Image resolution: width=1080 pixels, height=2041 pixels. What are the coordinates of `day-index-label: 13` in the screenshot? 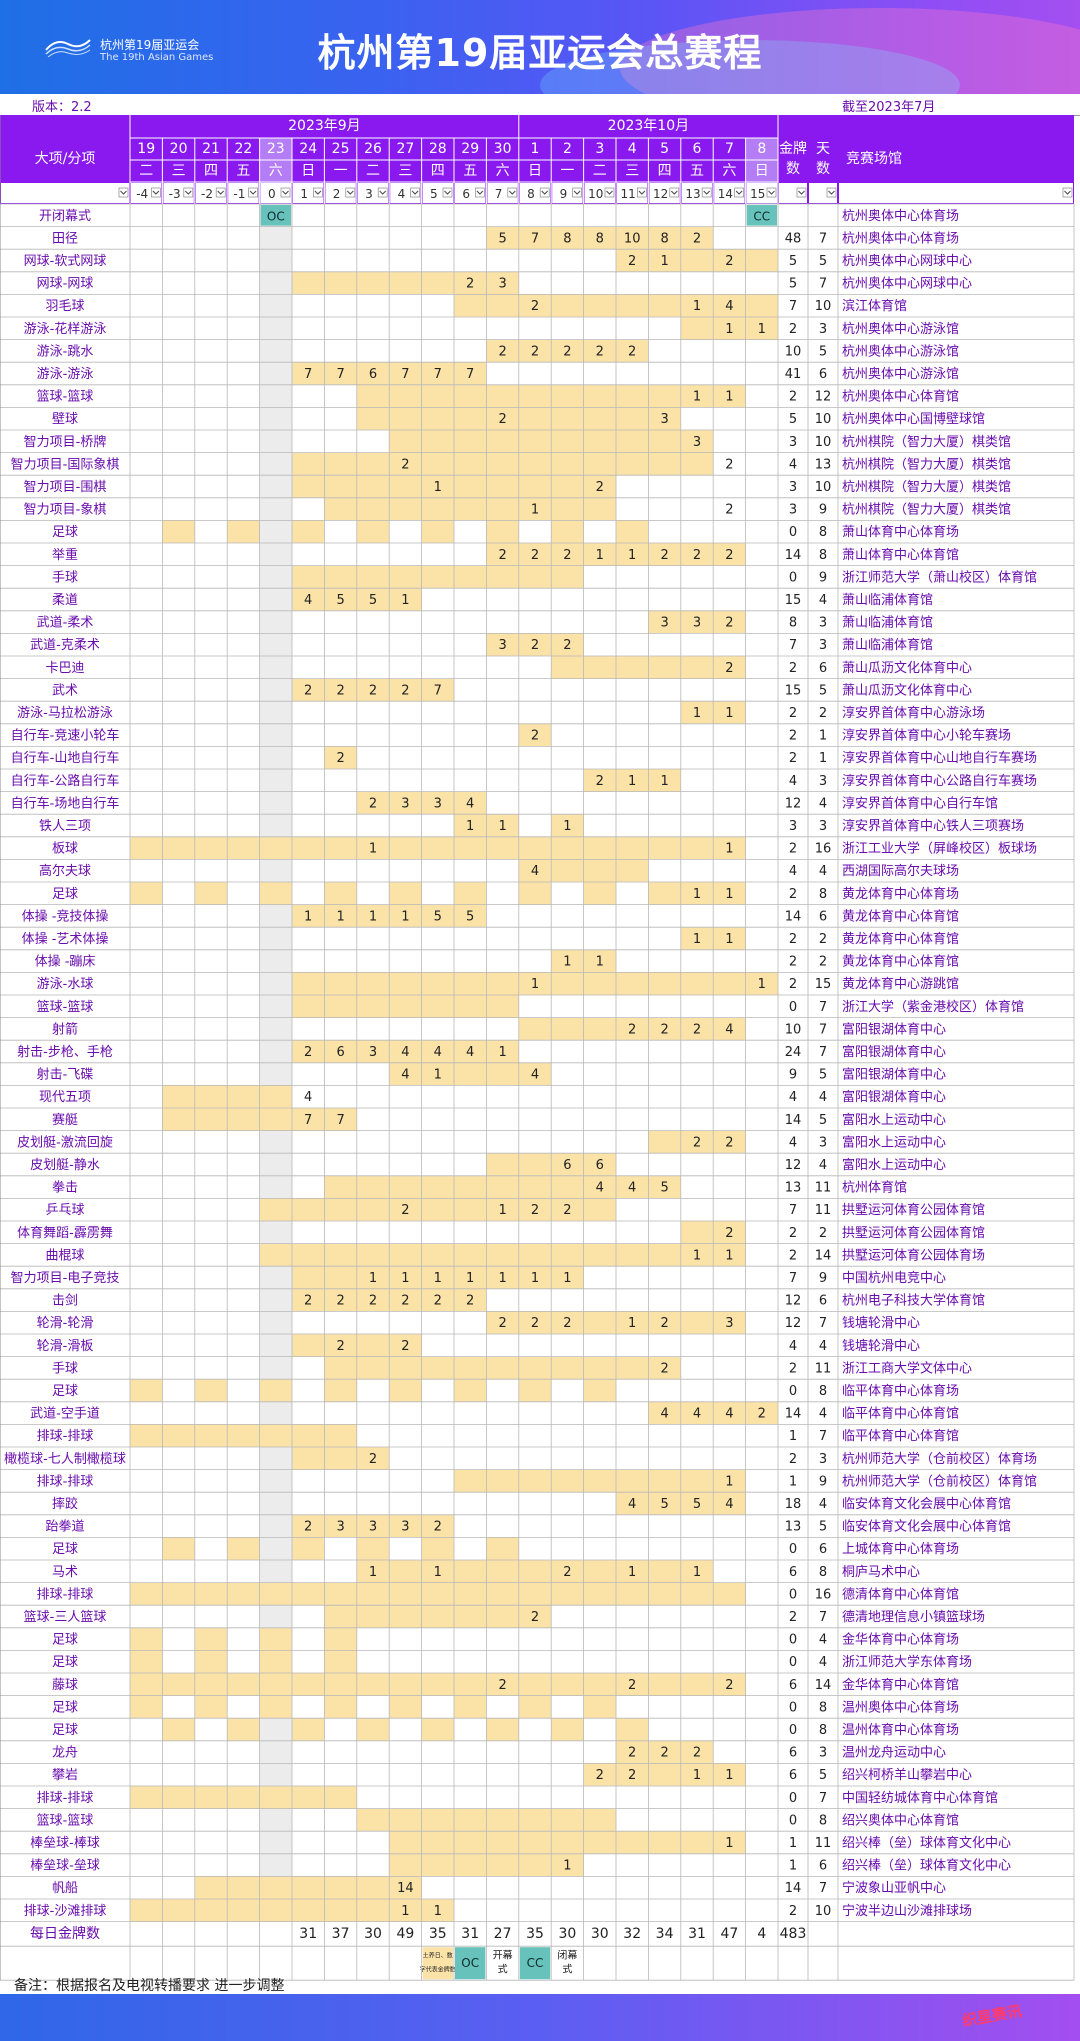 It's located at (692, 194).